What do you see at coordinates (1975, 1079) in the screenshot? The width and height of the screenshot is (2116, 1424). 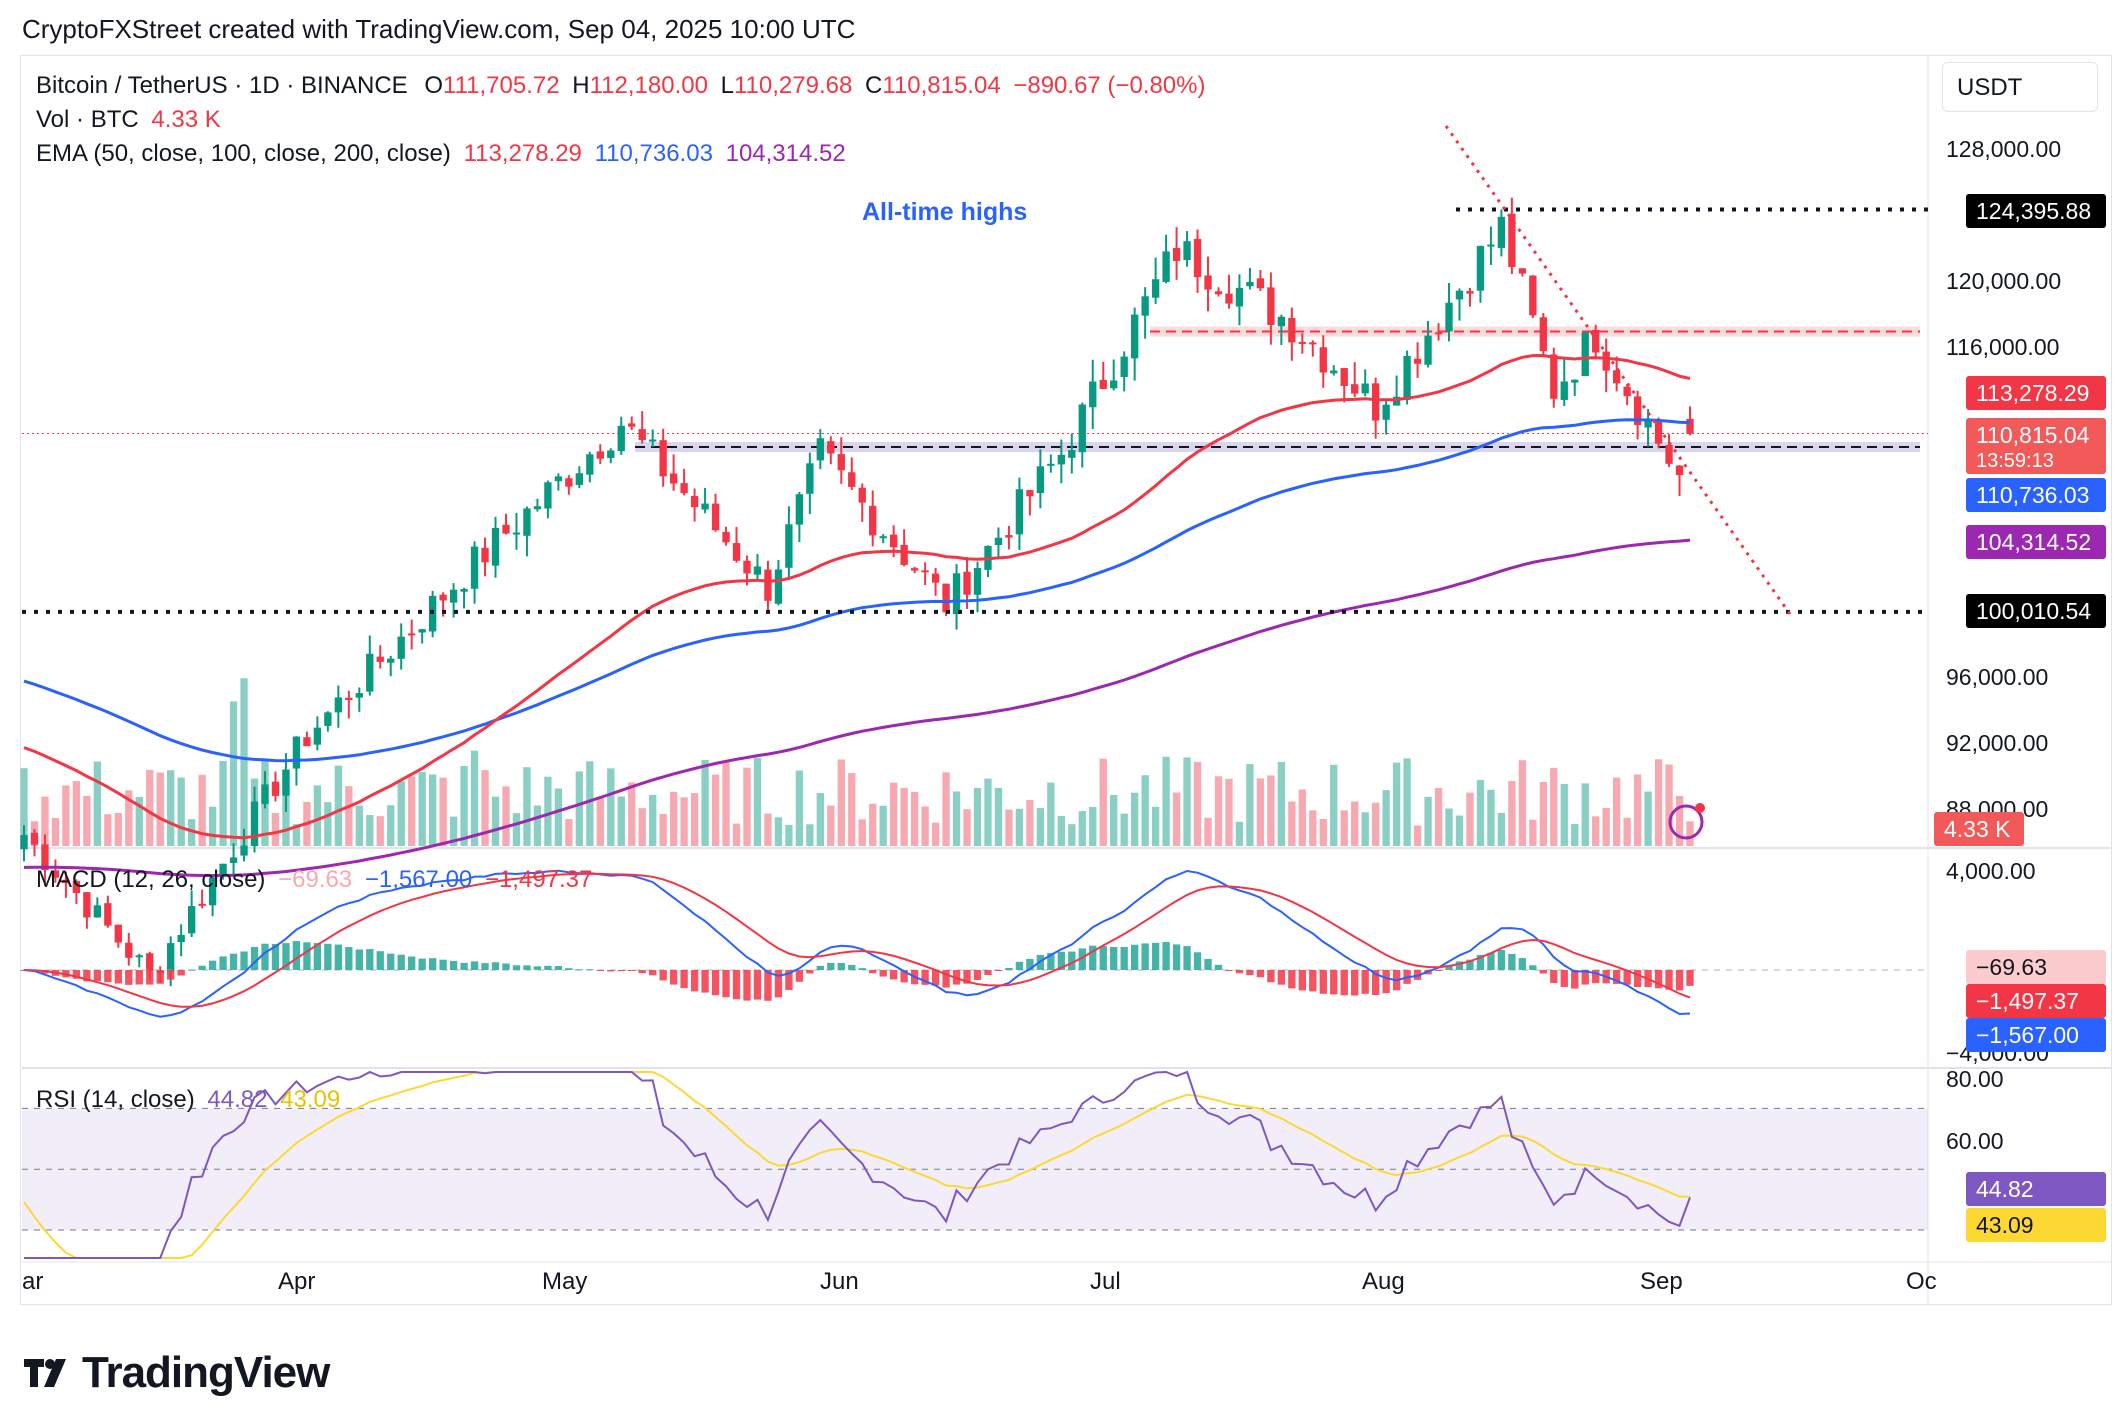 I see `rsi-tick: 80.00` at bounding box center [1975, 1079].